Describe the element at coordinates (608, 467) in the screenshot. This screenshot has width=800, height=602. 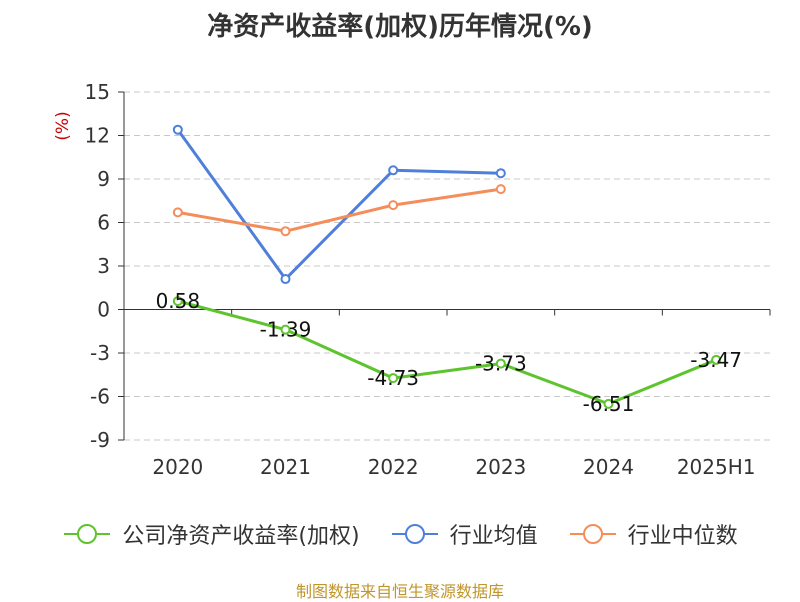
I see `x-tick-label: 2024` at that location.